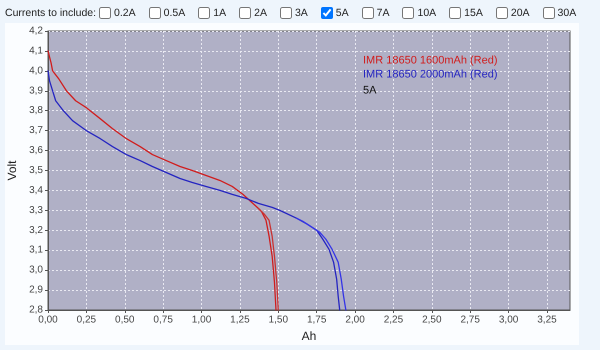  What do you see at coordinates (36, 150) in the screenshot?
I see `y-tick-label: 3,6` at bounding box center [36, 150].